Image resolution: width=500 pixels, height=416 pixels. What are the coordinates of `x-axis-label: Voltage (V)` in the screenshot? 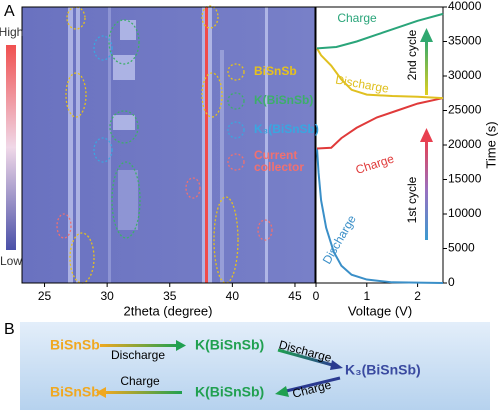 It's located at (380, 310).